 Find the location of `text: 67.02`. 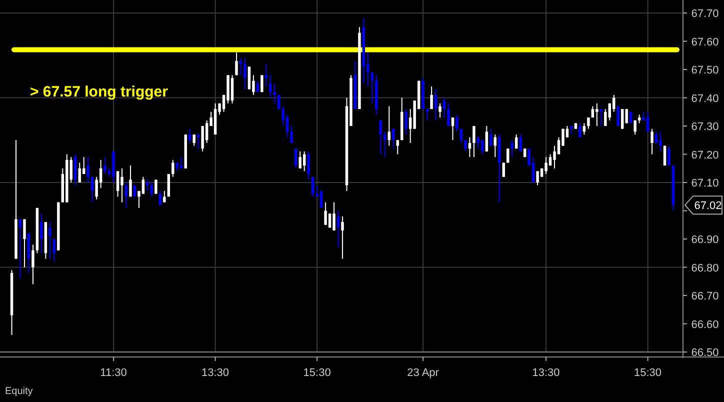

text: 67.02 is located at coordinates (708, 206).